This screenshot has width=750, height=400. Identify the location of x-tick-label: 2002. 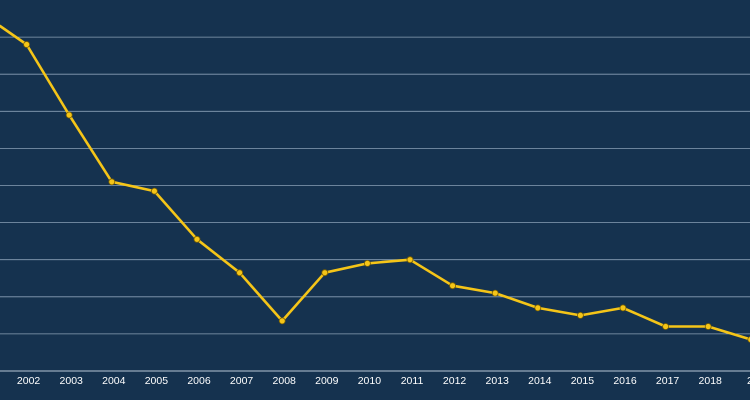
(29, 381).